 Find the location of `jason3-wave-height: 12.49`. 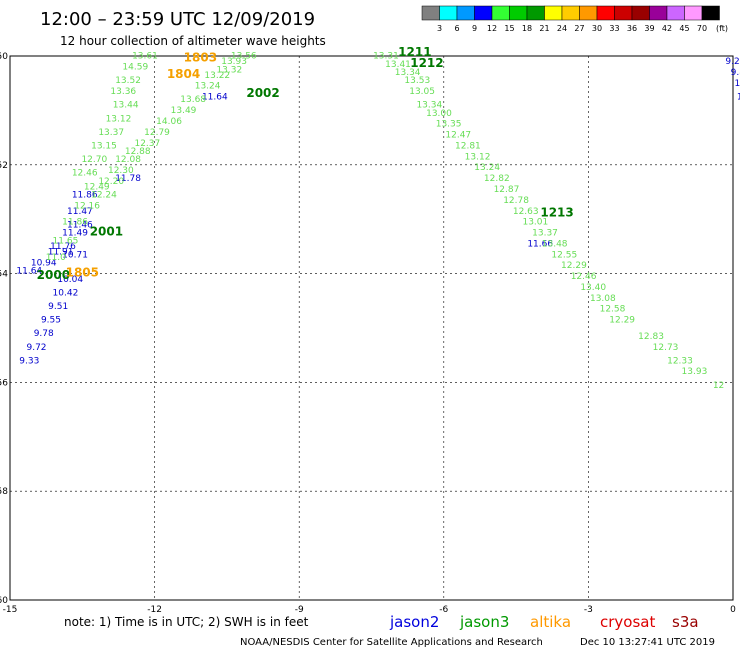

jason3-wave-height: 12.49 is located at coordinates (97, 187).